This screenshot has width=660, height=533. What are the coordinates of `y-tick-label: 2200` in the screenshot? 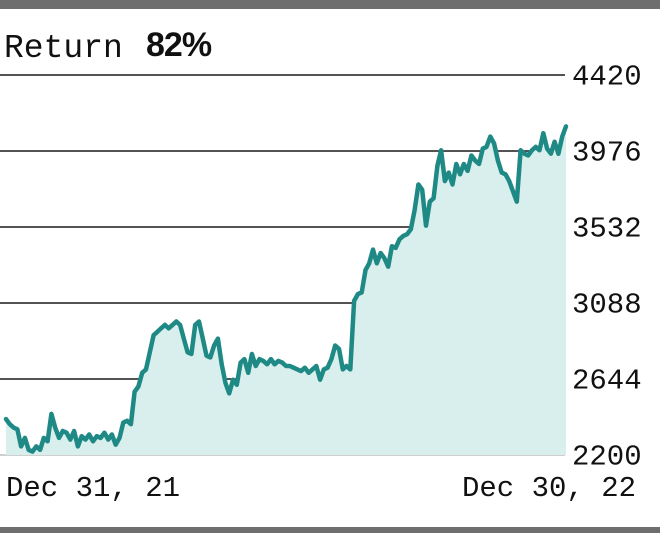 It's located at (607, 457).